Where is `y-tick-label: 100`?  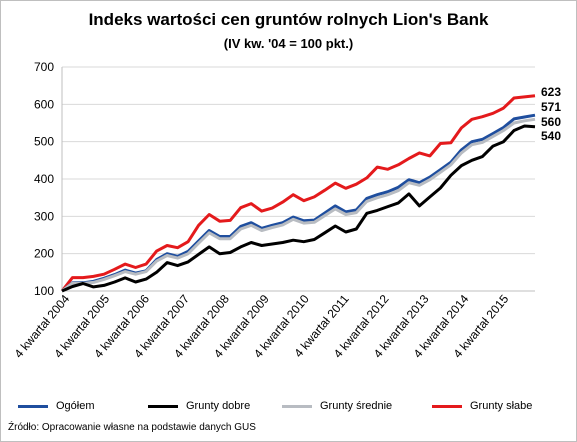
y-tick-label: 100 is located at coordinates (44, 291).